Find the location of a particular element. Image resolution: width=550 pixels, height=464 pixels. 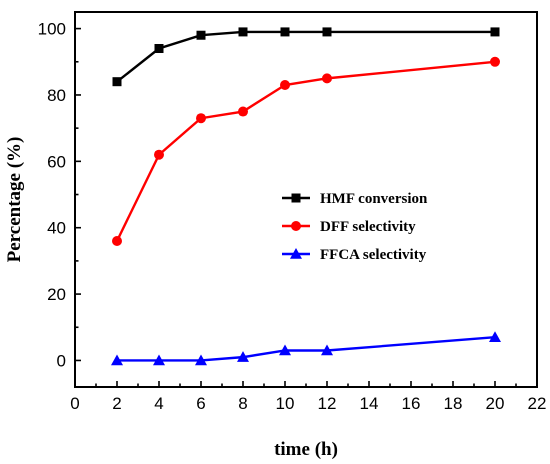

x-tick-label: 16 is located at coordinates (411, 403).